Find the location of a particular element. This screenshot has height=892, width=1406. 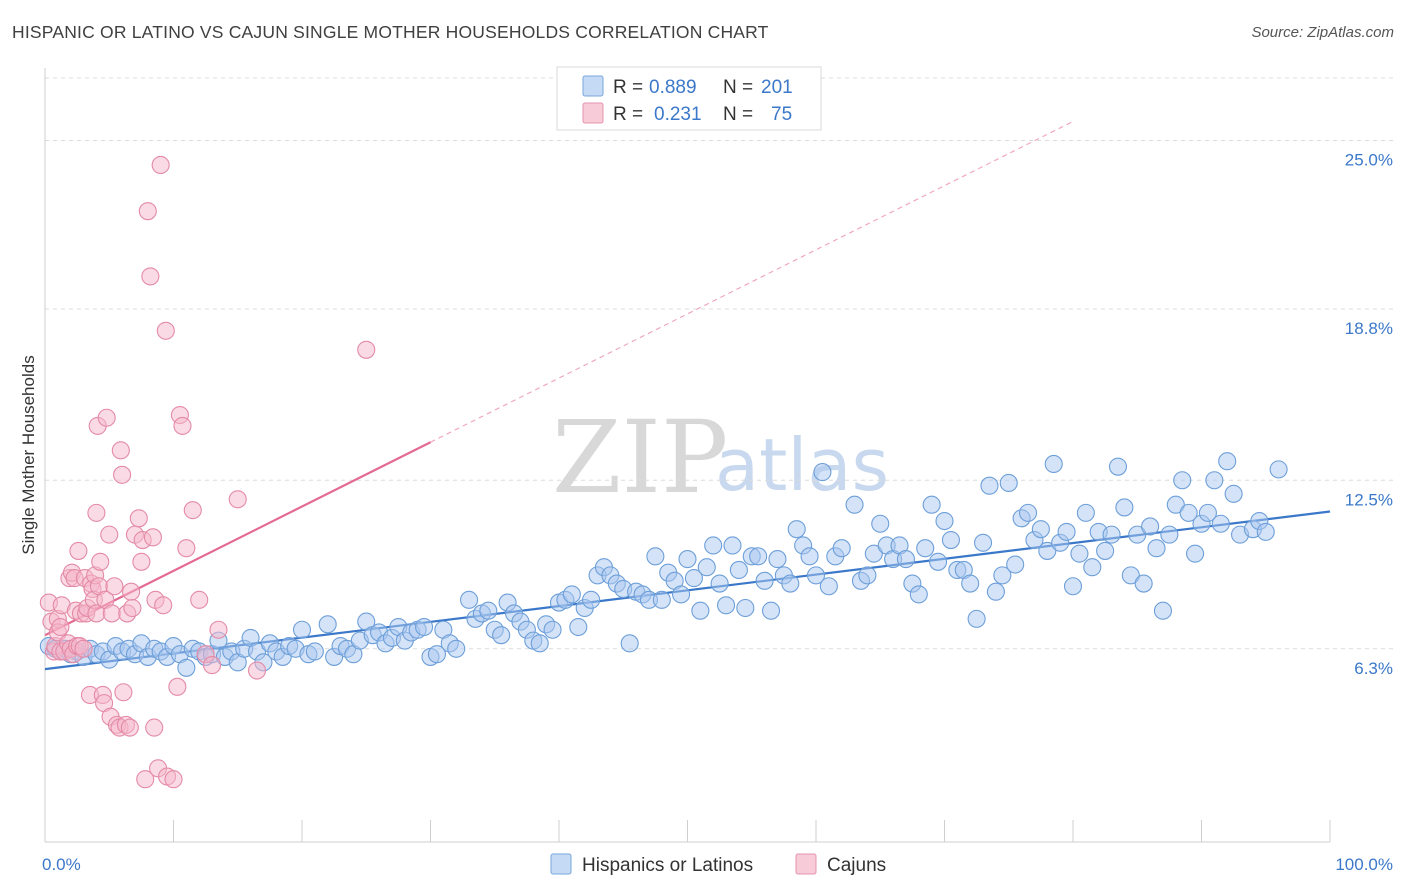

y-tick-labels: 6.3% 12.5% 18.8% 25.0% is located at coordinates (1369, 414).